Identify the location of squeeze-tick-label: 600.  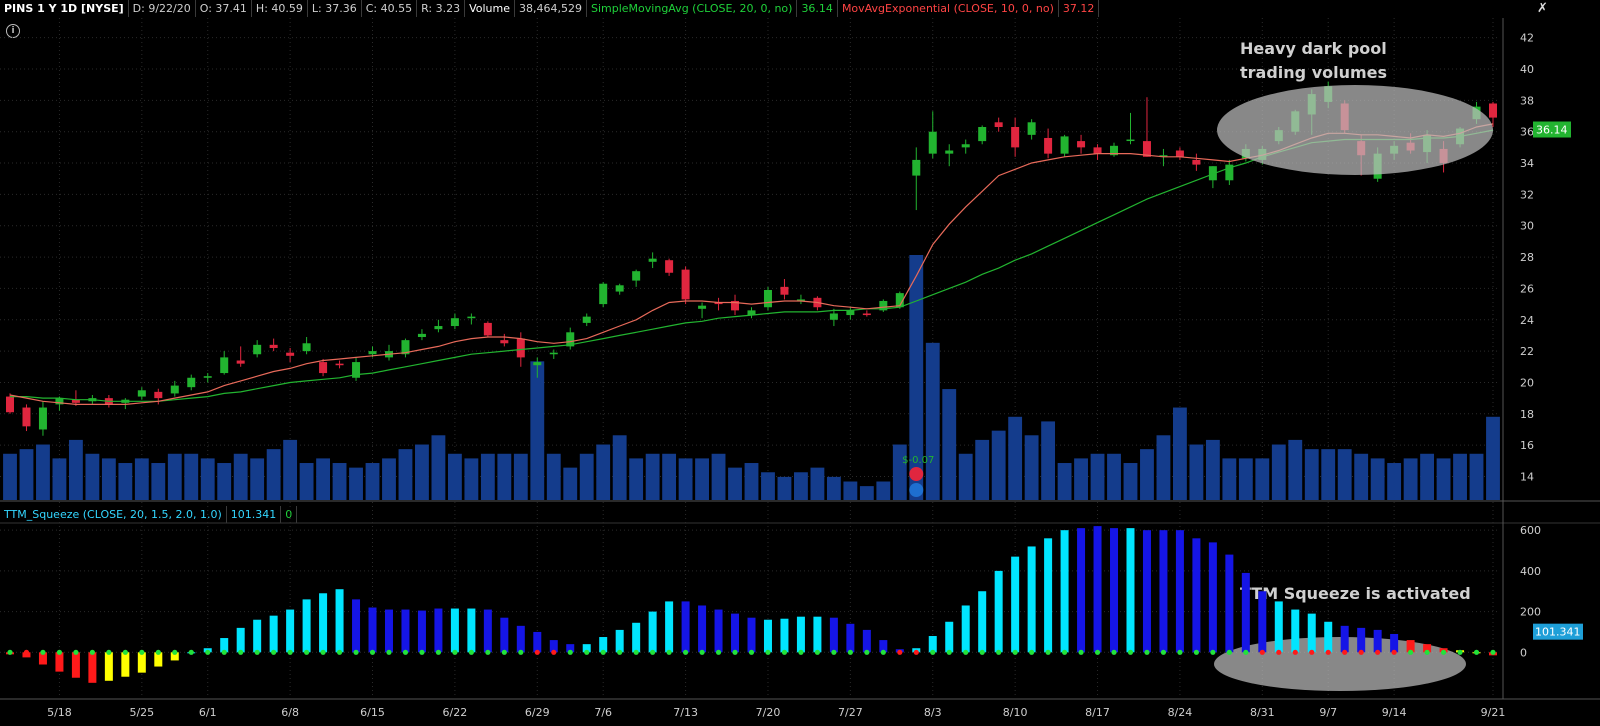
(1530, 530).